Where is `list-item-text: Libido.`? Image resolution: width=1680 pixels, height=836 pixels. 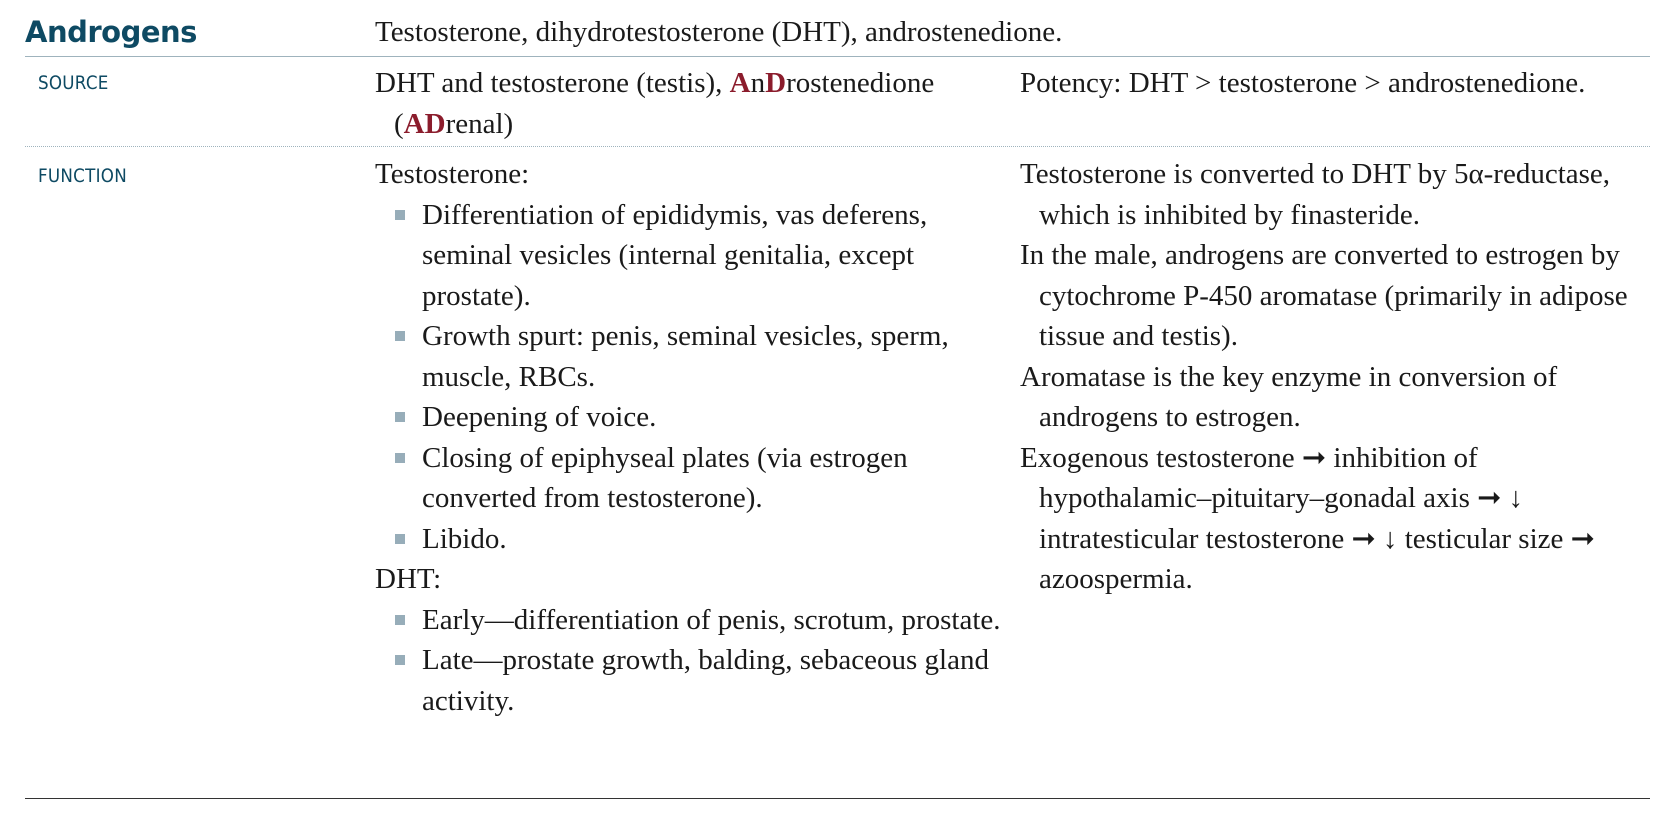
list-item-text: Libido. is located at coordinates (464, 538).